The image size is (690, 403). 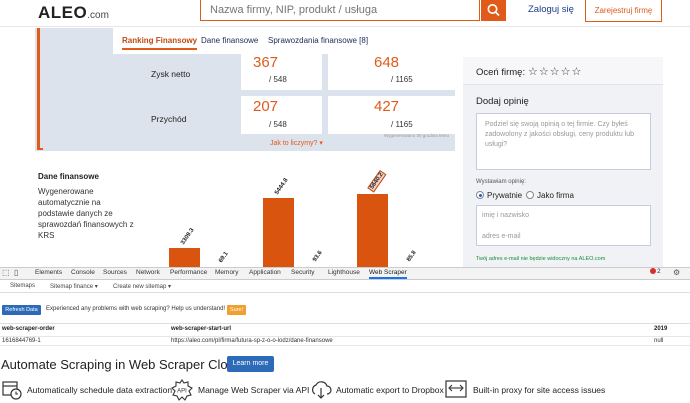 What do you see at coordinates (12, 390) in the screenshot?
I see `schedule-icon` at bounding box center [12, 390].